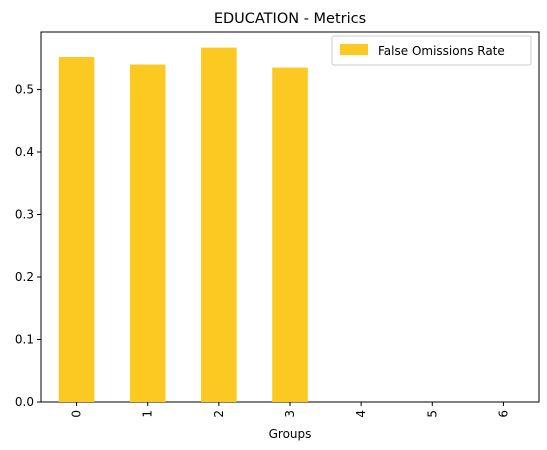  I want to click on legend-box, so click(431, 50).